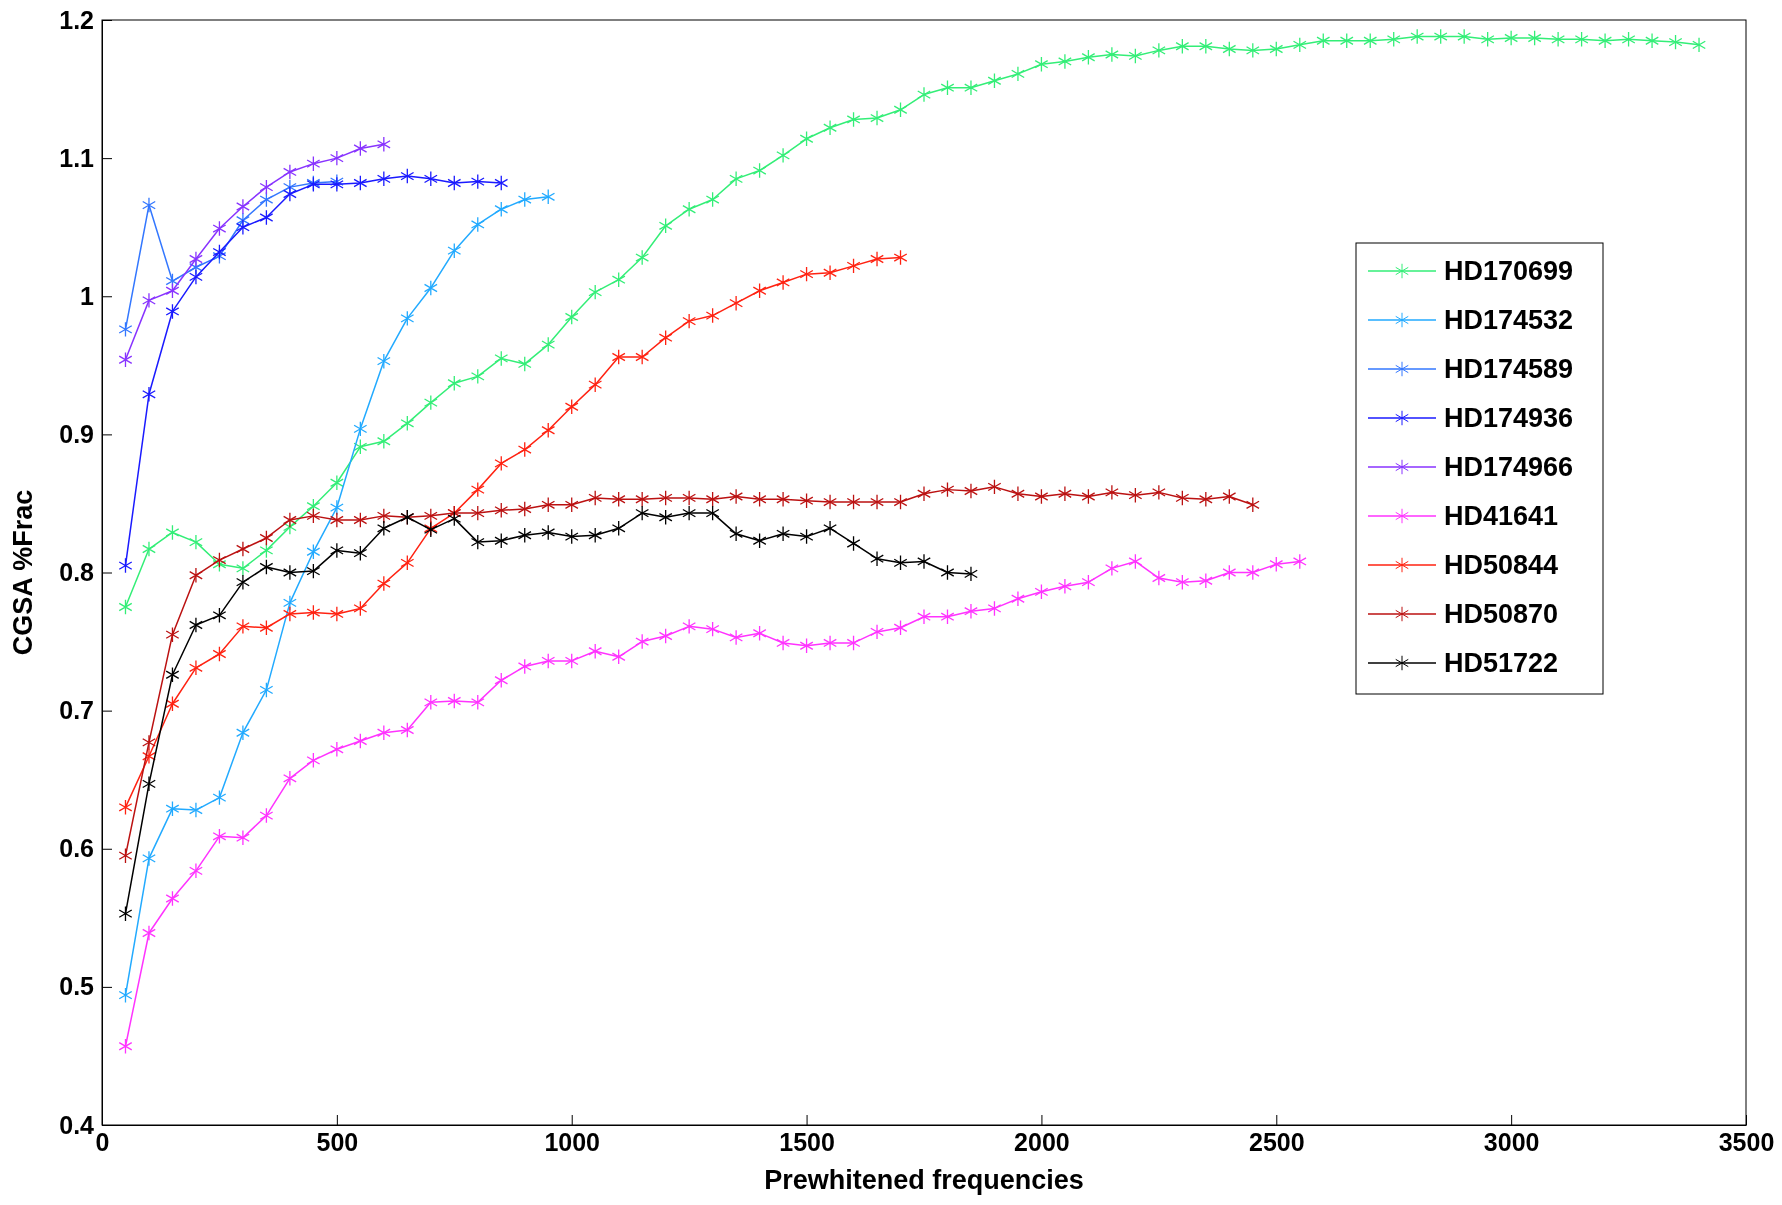 The image size is (1782, 1205). I want to click on y-tick-label: 0.4, so click(77, 1124).